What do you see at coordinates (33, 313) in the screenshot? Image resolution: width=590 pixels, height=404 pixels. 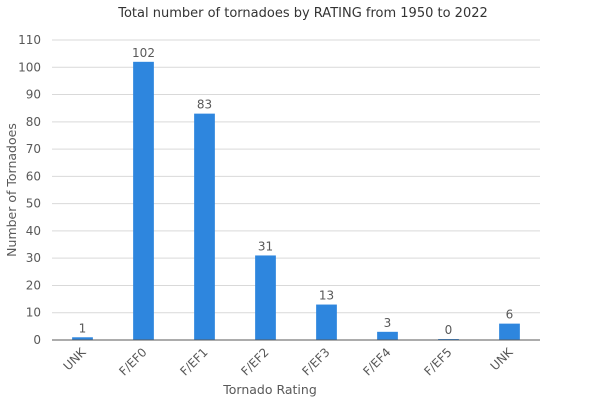 I see `y-tick-label: 10` at bounding box center [33, 313].